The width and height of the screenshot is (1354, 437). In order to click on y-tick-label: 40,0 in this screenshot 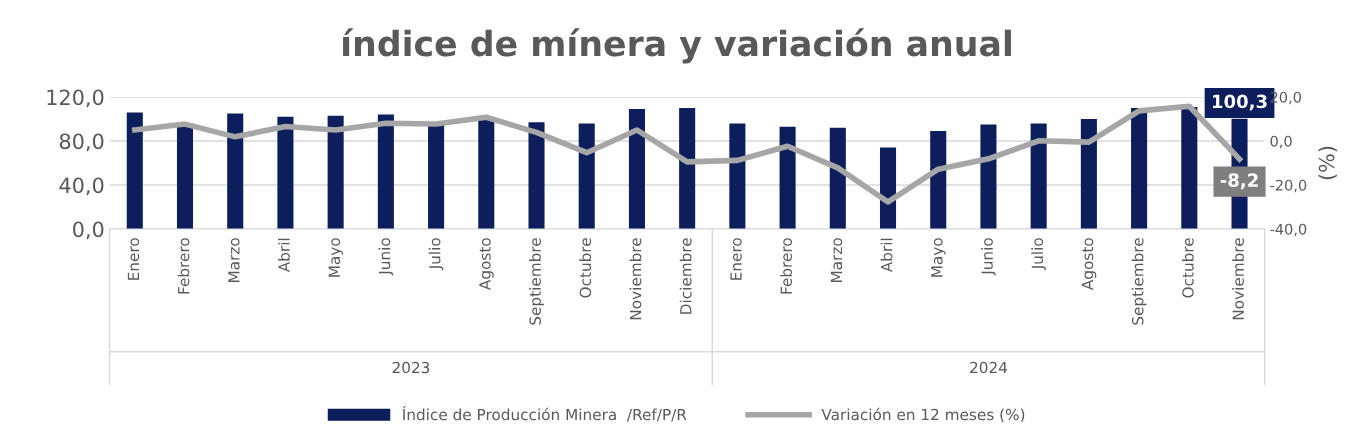, I will do `click(81, 186)`.